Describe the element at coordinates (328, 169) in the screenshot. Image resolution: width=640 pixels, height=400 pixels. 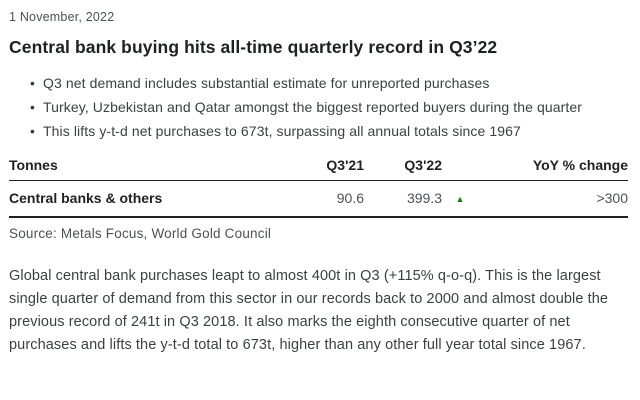
I see `column-header-q3-21: Q3'21` at that location.